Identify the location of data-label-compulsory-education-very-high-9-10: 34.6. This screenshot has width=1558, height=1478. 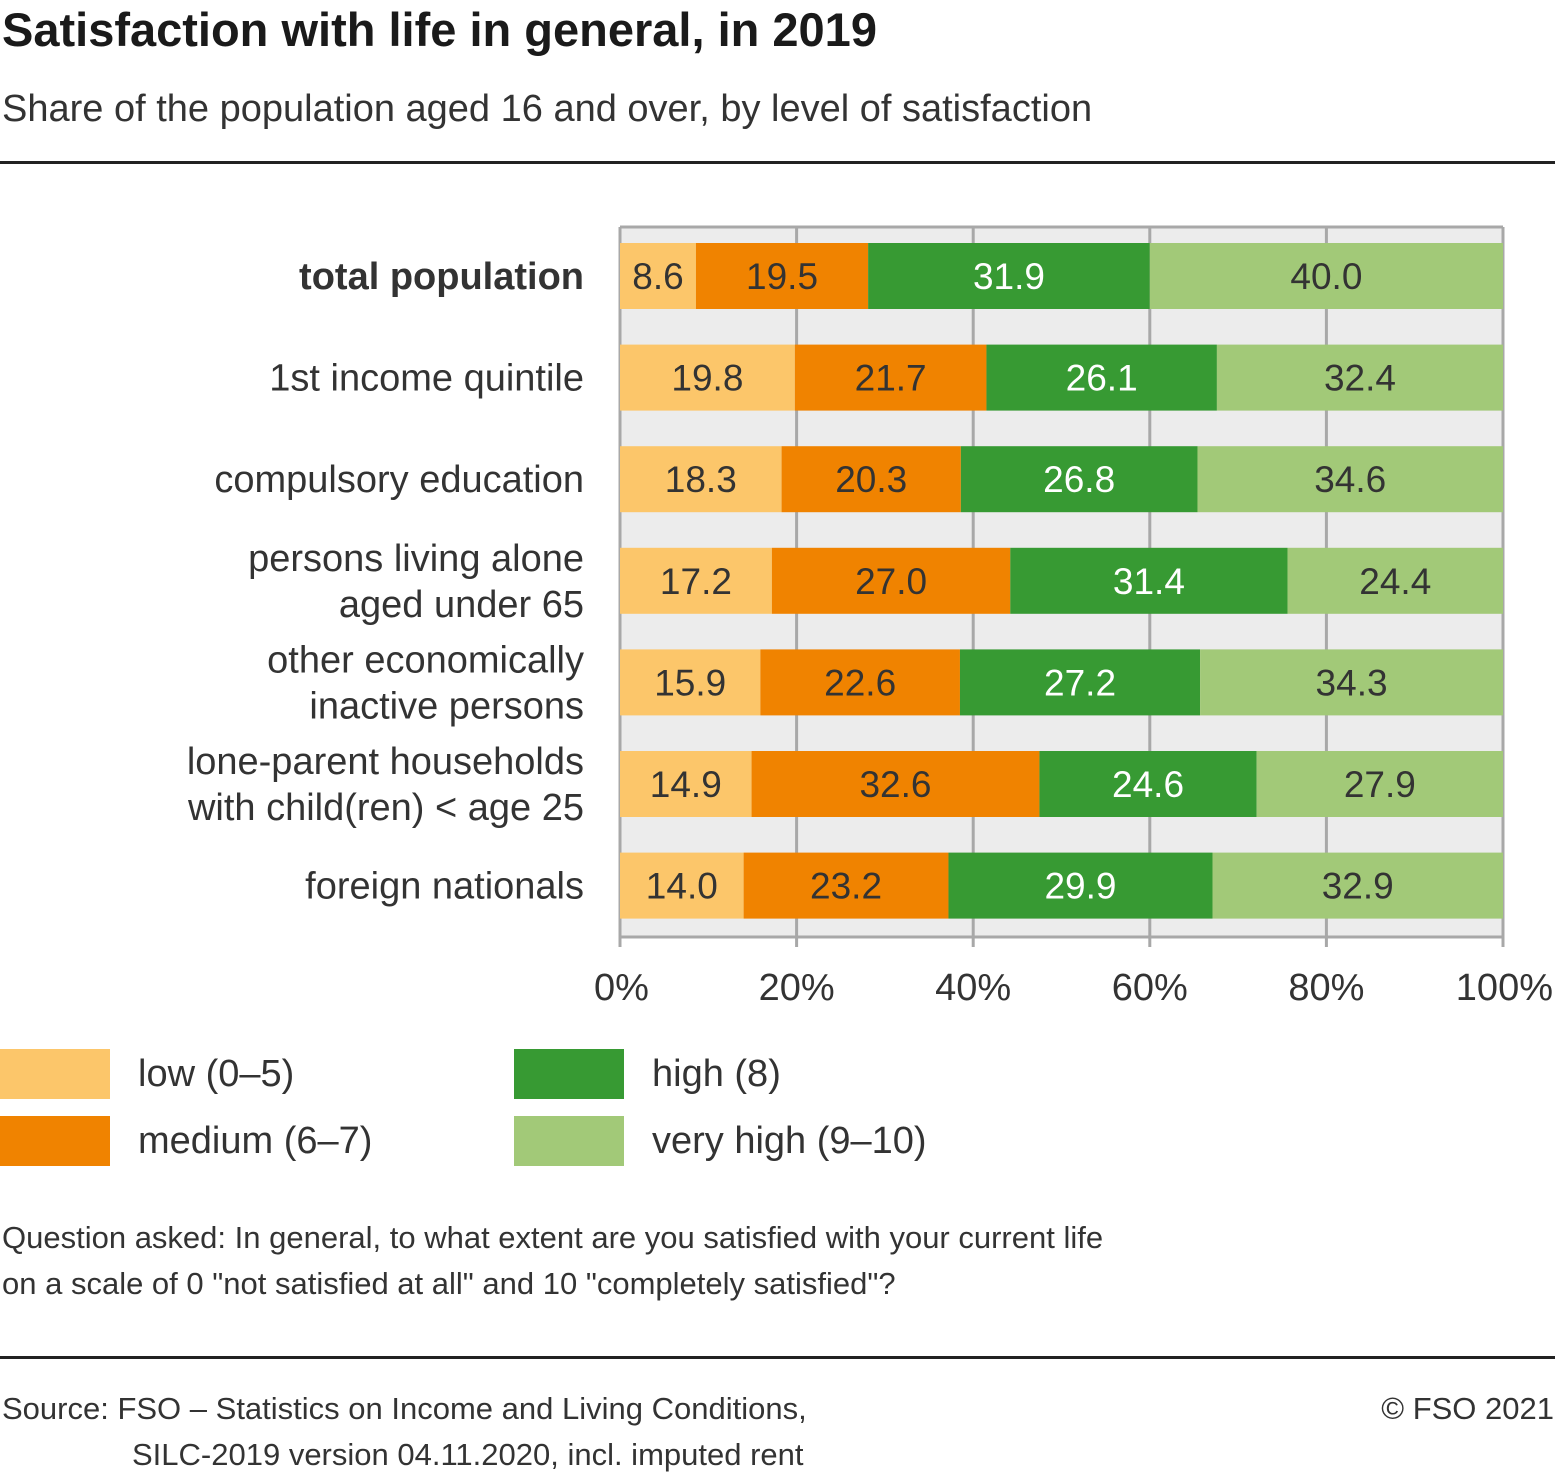
(1350, 479).